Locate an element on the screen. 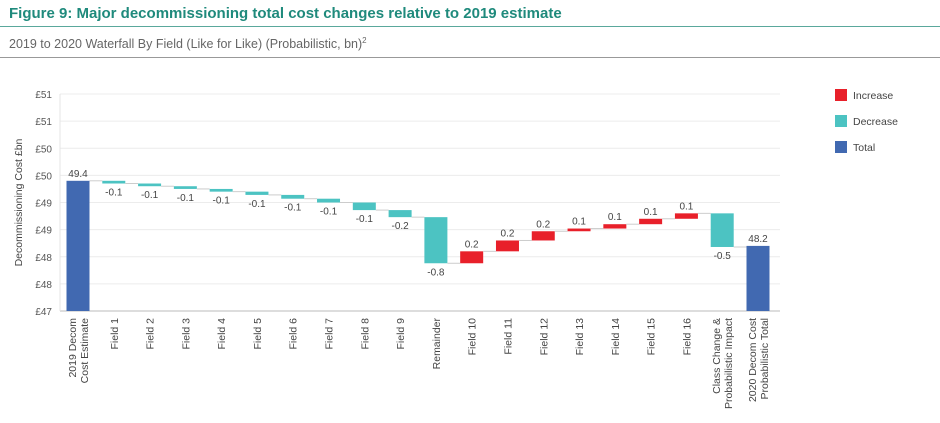 The width and height of the screenshot is (940, 423). x-tick-label-line: Field 3 is located at coordinates (186, 334).